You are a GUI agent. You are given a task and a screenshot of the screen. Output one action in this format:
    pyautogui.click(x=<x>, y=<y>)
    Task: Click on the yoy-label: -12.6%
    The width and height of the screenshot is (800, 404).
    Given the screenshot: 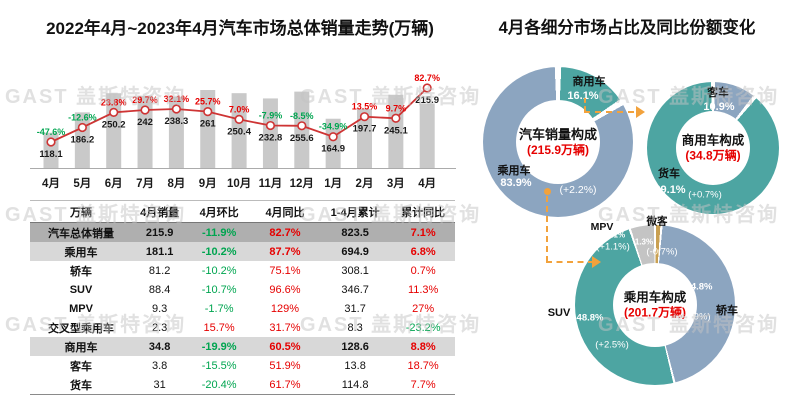 What is the action you would take?
    pyautogui.click(x=82, y=117)
    